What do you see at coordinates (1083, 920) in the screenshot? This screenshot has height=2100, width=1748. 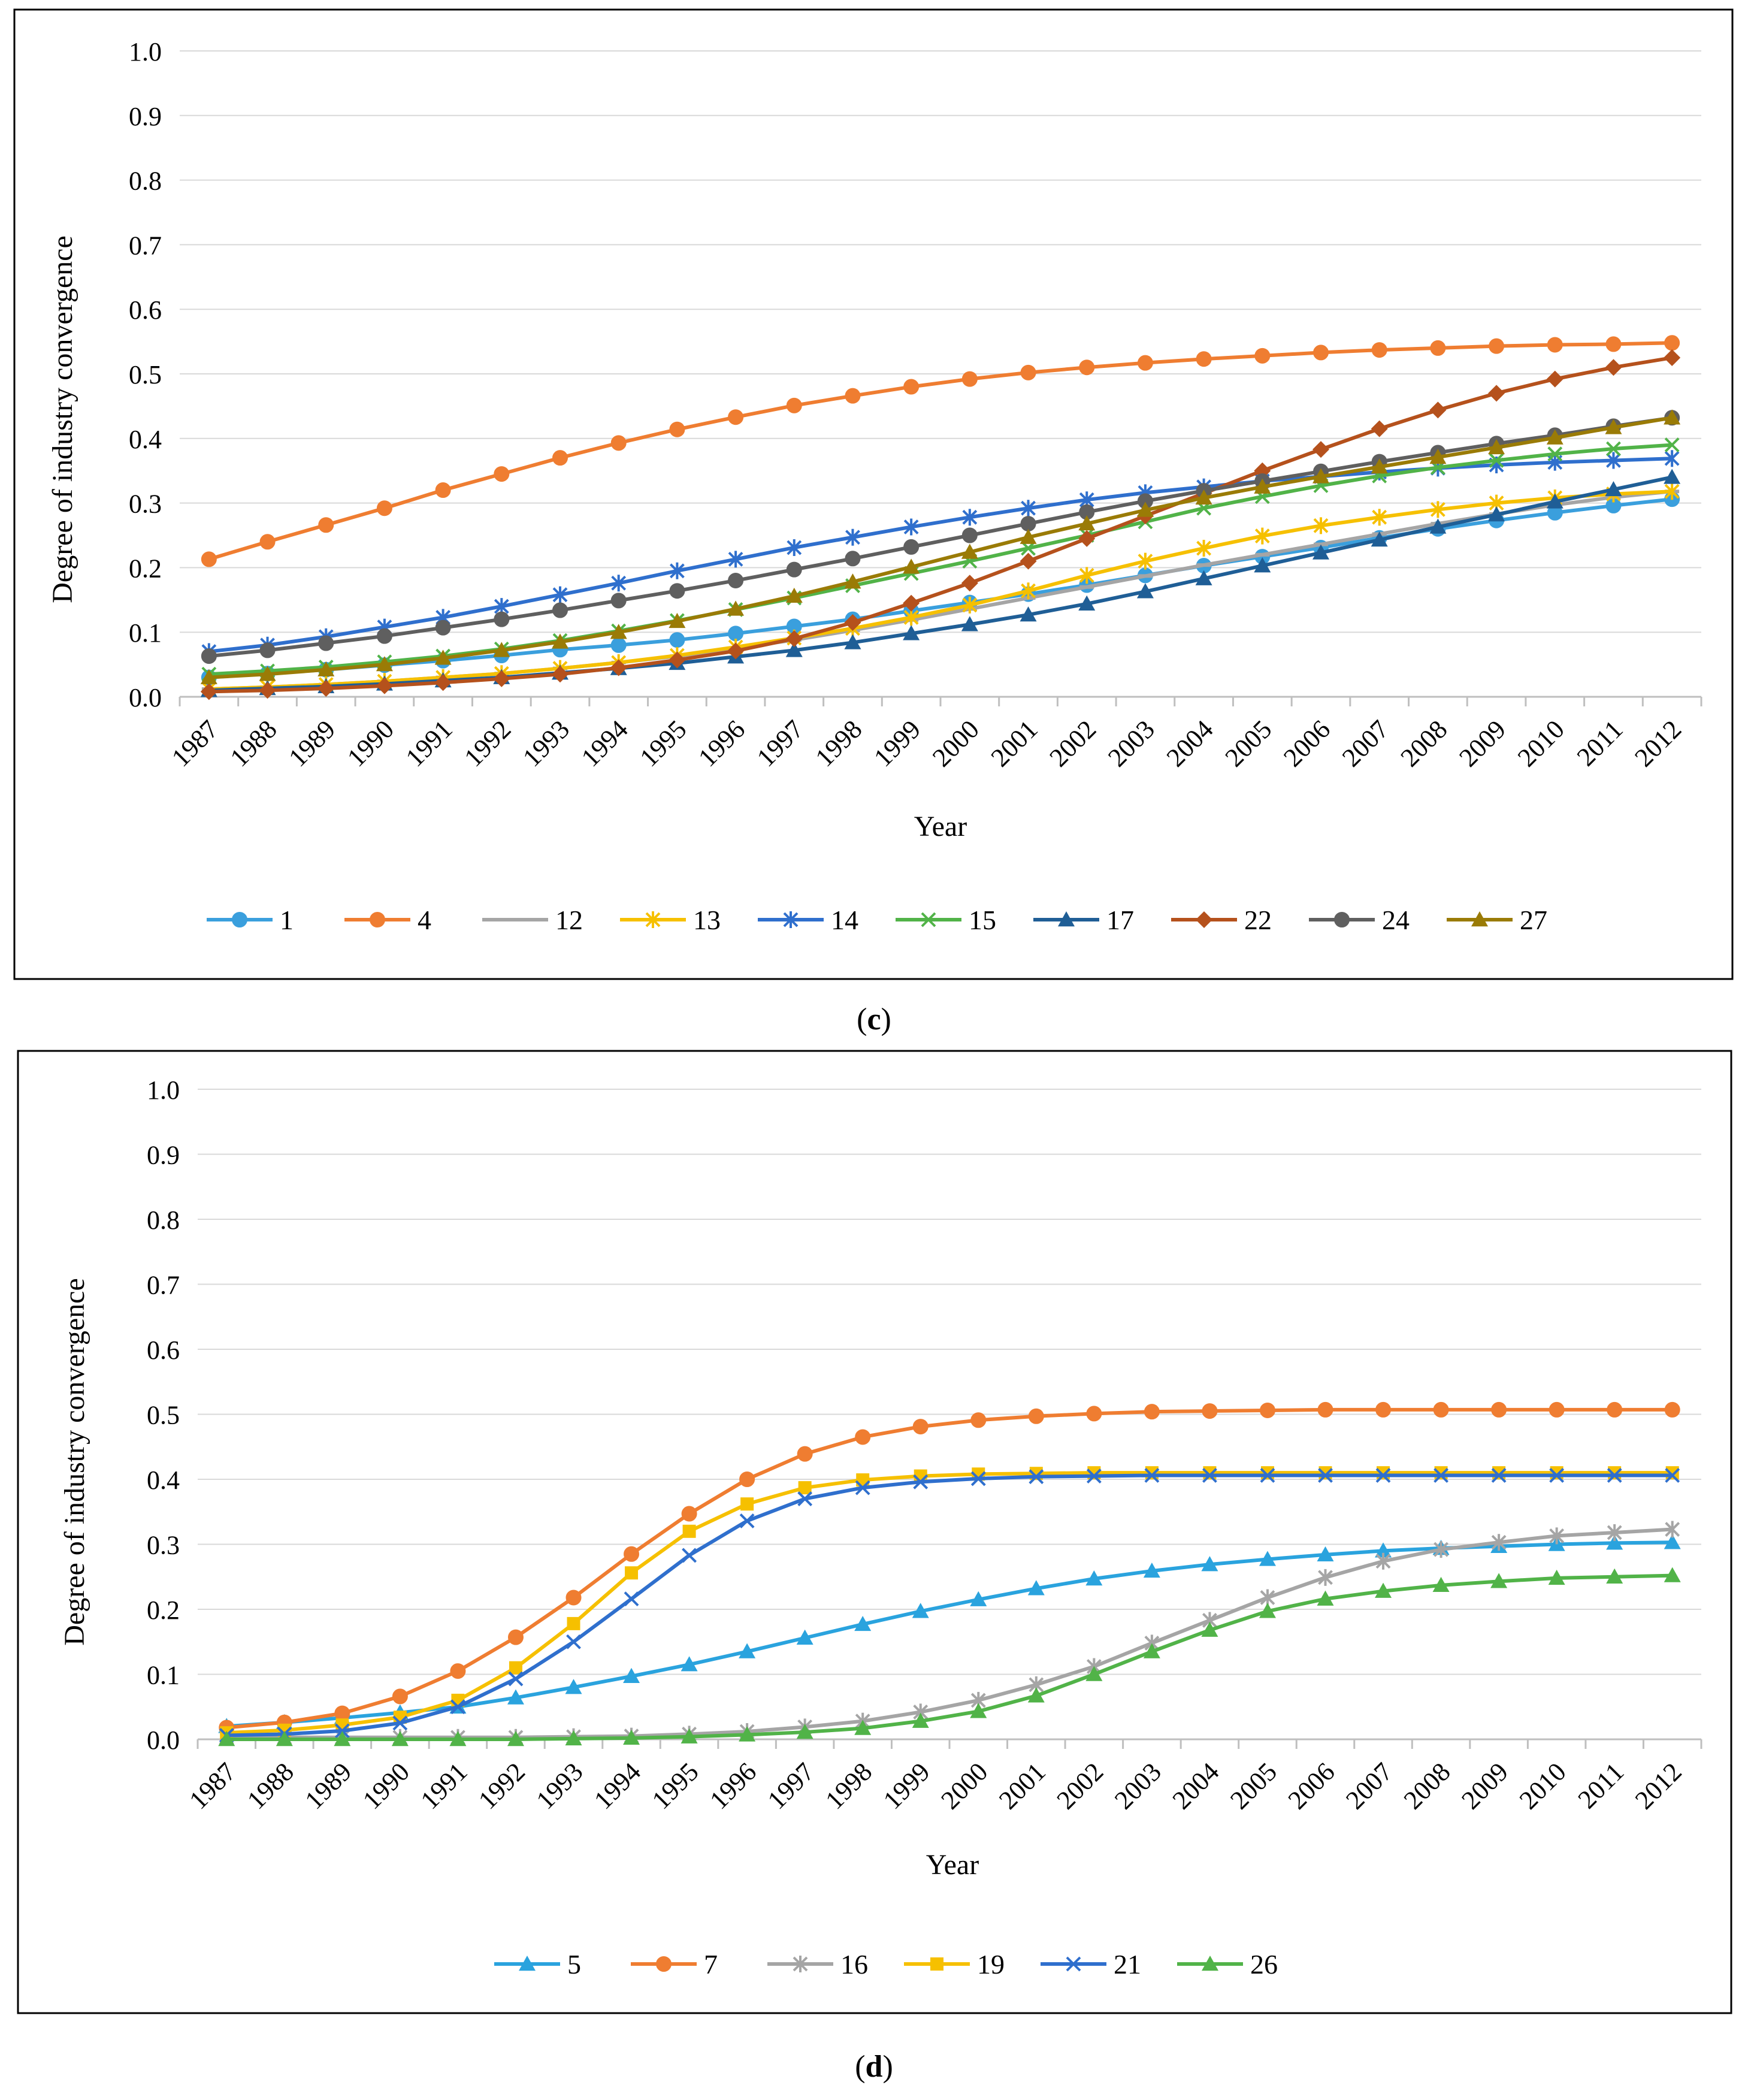 I see `legend-item-17: 17` at bounding box center [1083, 920].